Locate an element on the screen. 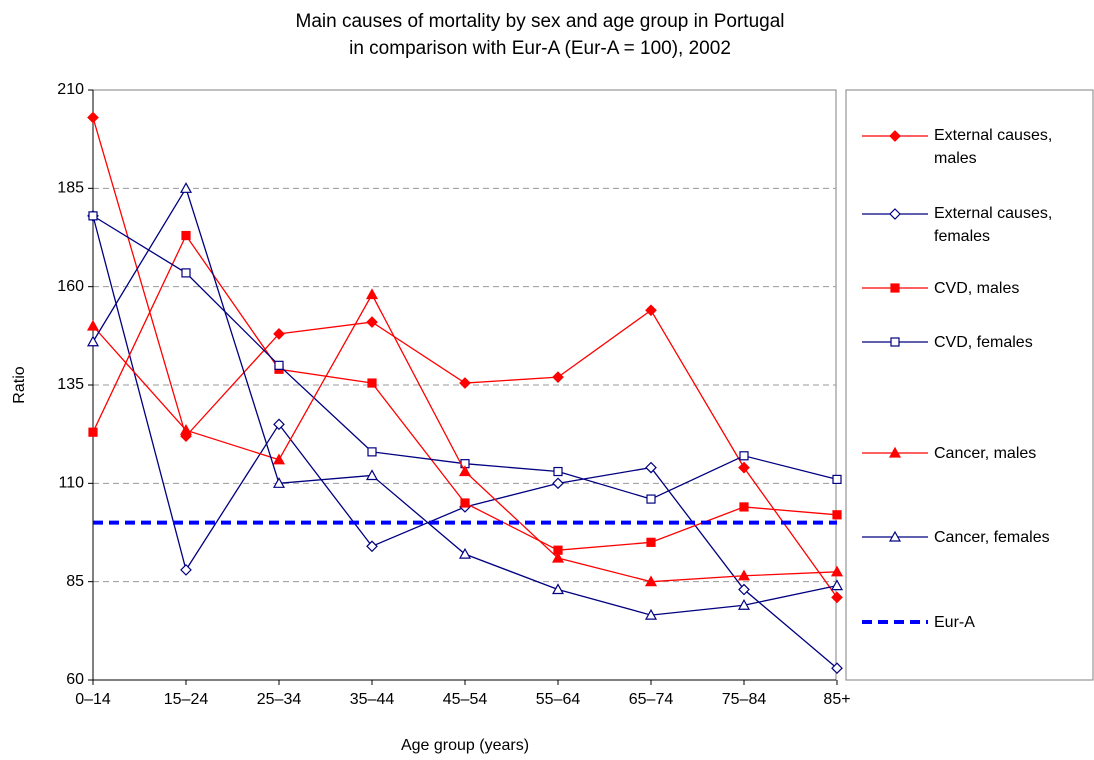 Image resolution: width=1094 pixels, height=760 pixels. x-tick-label: 75–84 is located at coordinates (744, 699).